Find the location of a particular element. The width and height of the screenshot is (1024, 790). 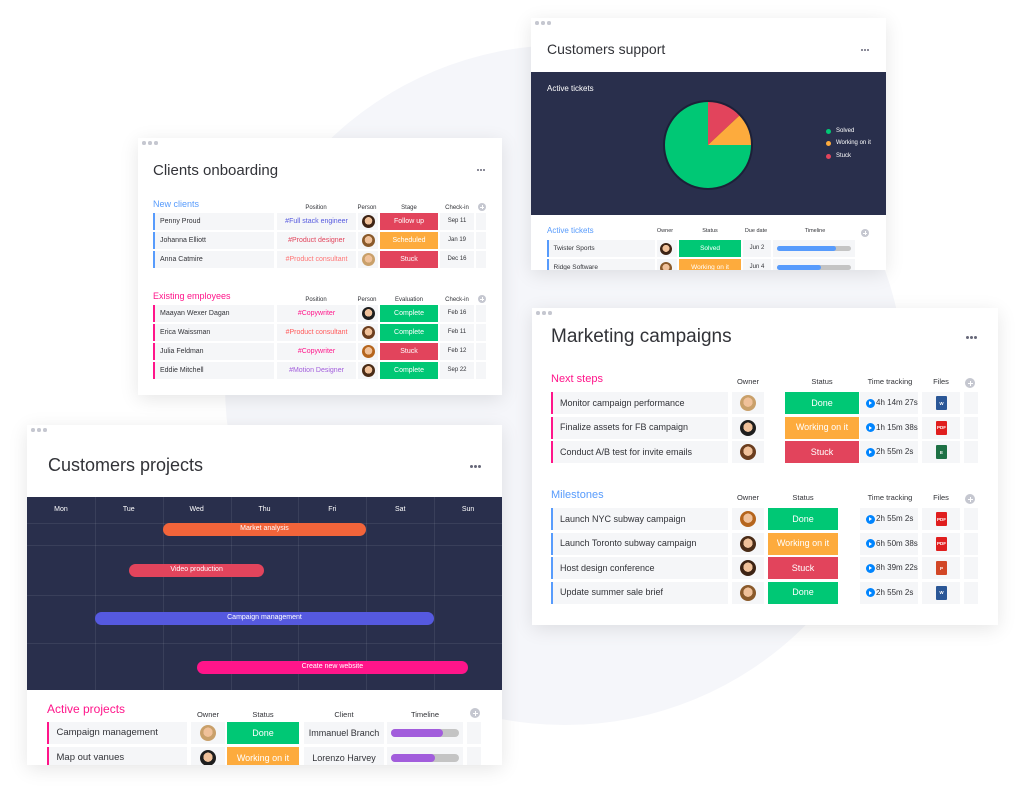

file-icon: P is located at coordinates (941, 568).